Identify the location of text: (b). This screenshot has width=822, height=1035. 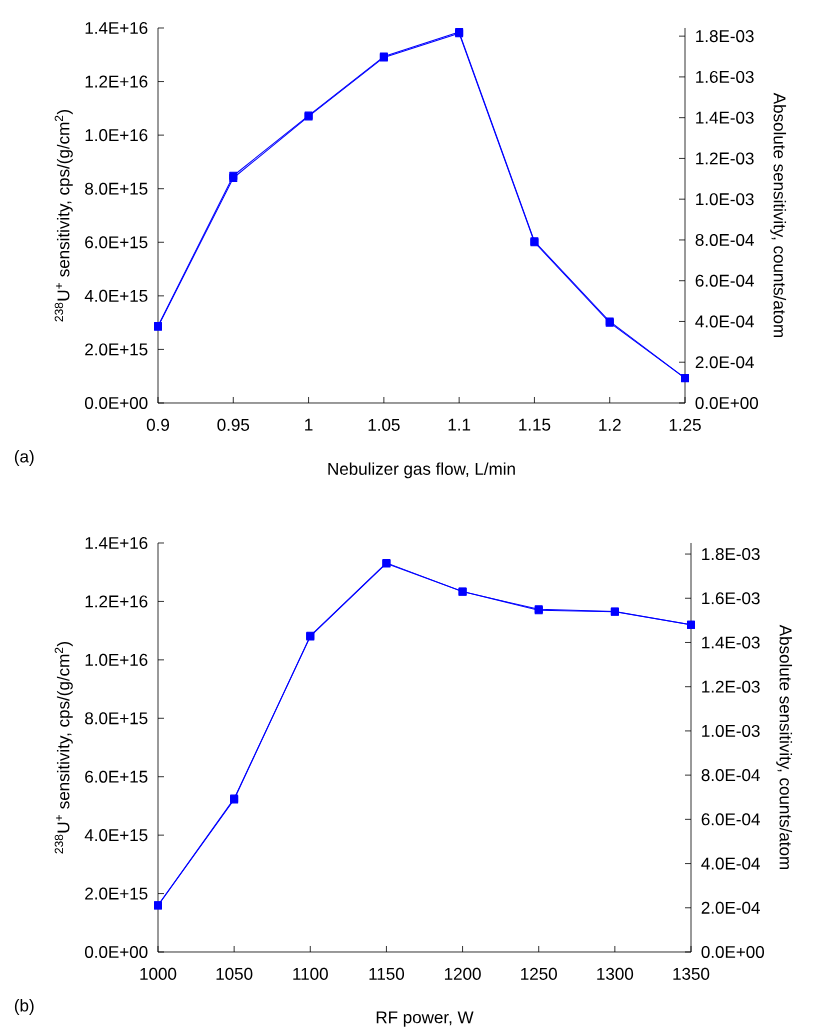
(24, 1007).